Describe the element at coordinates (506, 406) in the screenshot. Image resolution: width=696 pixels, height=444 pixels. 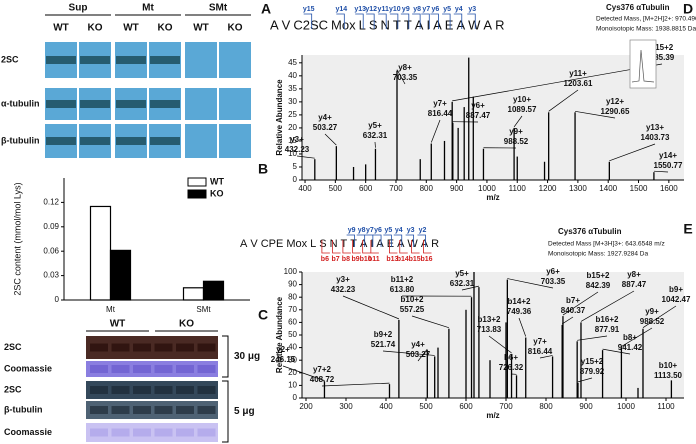
I see `x-tick-label: 700` at that location.